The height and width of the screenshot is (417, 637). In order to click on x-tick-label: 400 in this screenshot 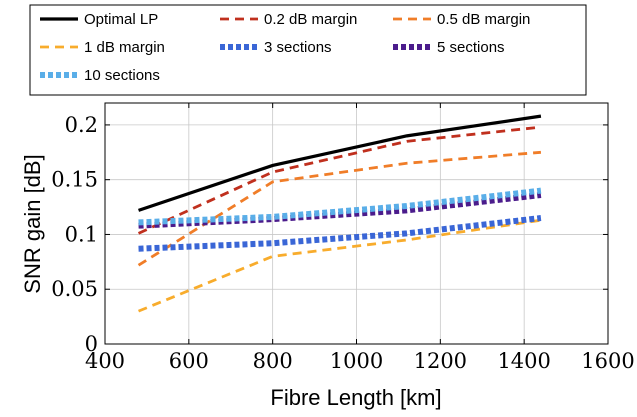, I will do `click(105, 361)`.